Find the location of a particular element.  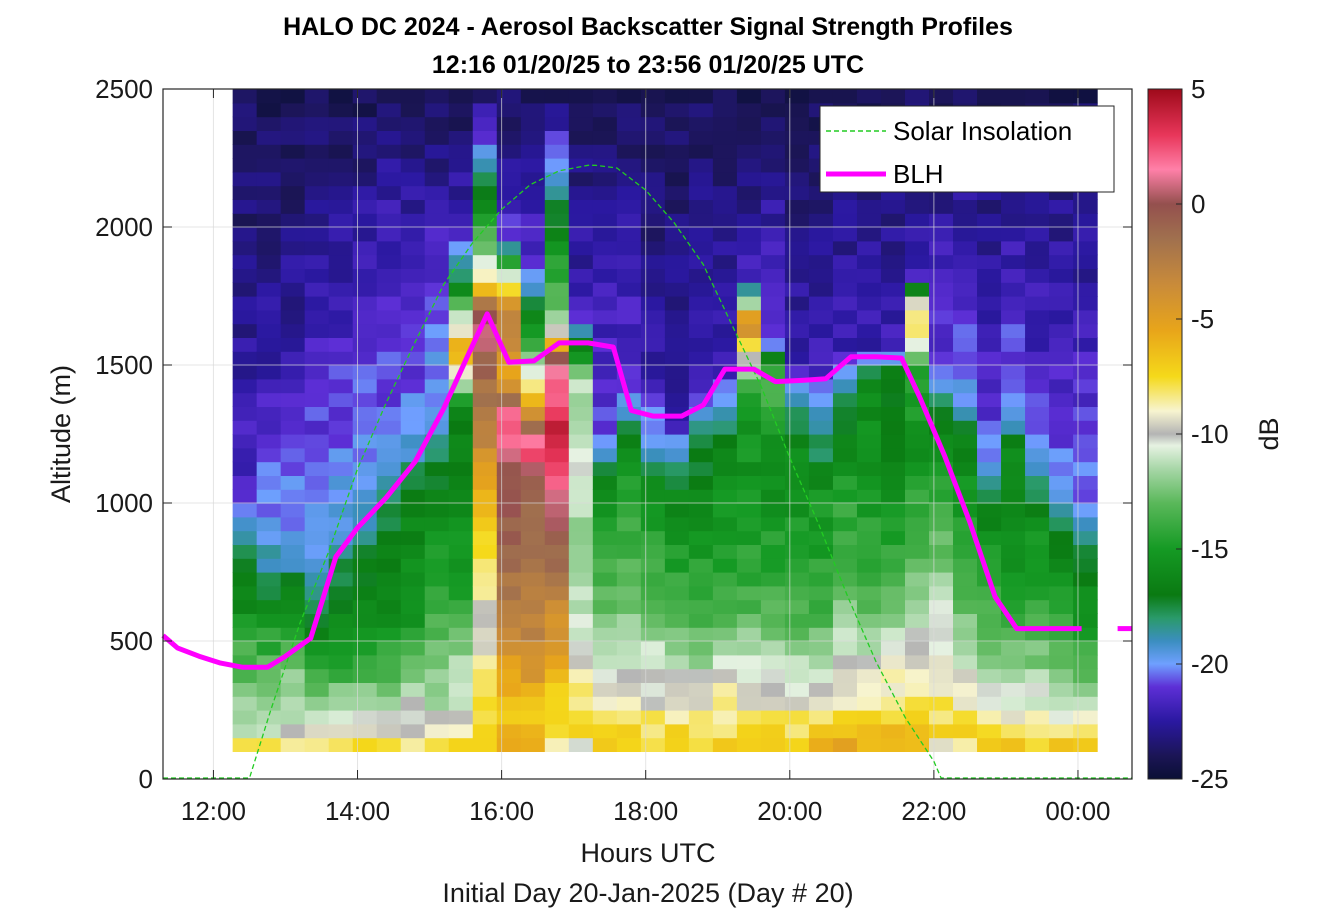

colorbar-tick-label: 0 is located at coordinates (1198, 204).